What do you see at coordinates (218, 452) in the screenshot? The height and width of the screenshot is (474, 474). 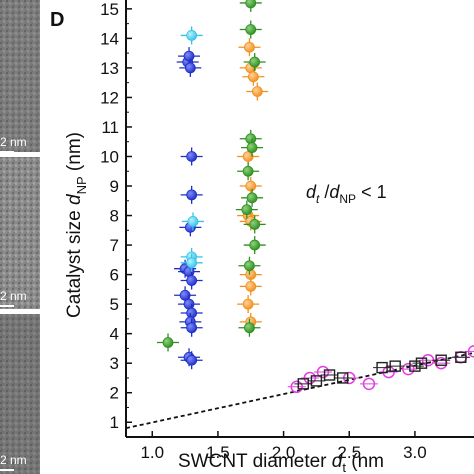 I see `x-tick-label: 1.5` at bounding box center [218, 452].